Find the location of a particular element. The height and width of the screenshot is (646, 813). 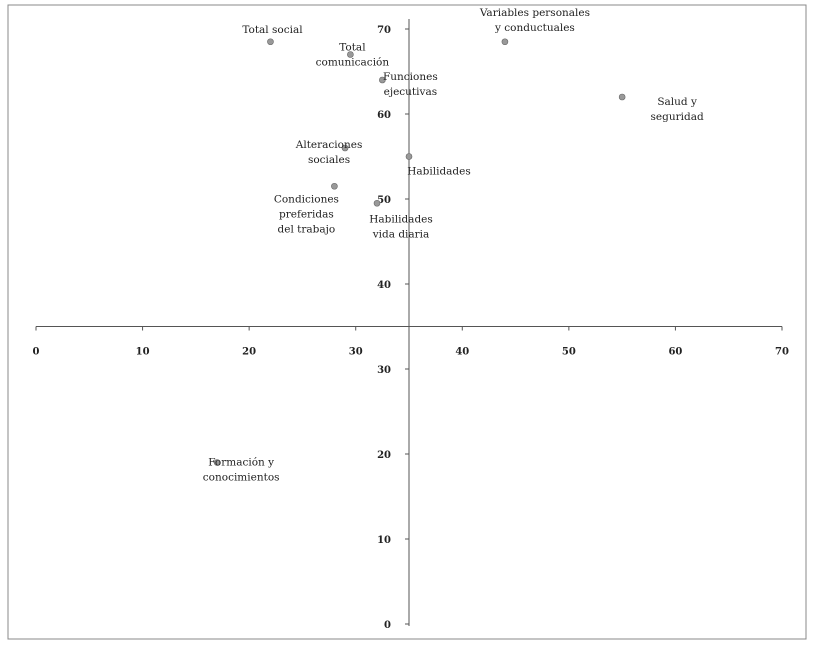

x-tick-label: 40 is located at coordinates (462, 352).